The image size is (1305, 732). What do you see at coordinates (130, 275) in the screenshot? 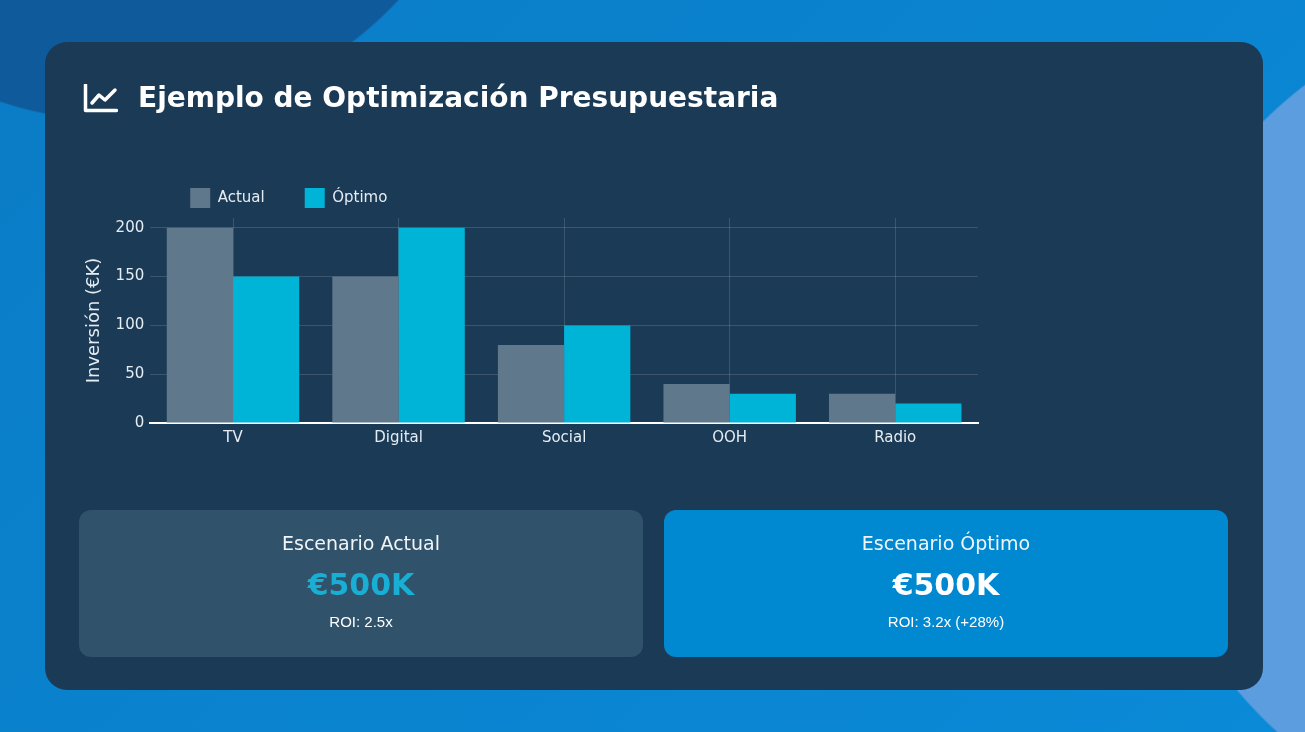
I see `y-tick-label: 150` at bounding box center [130, 275].